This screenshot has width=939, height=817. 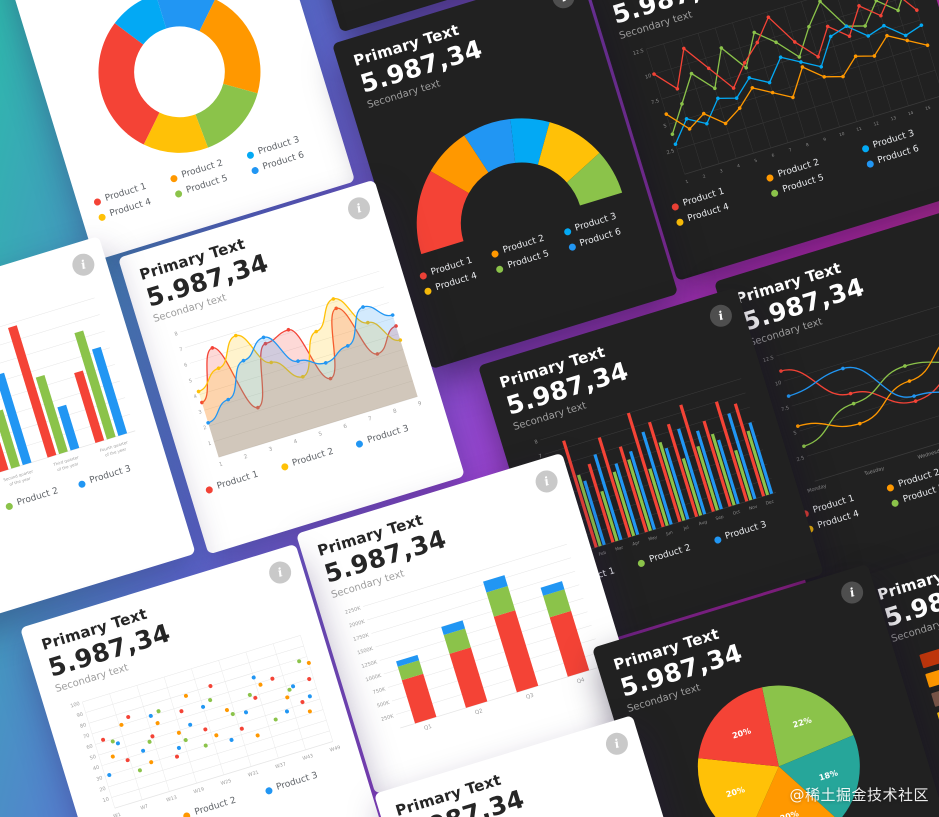 What do you see at coordinates (298, 369) in the screenshot?
I see `area-line-chart: 1 2 3 4 5 6 7 8 1 2 3 4 5 6 7 8 9` at bounding box center [298, 369].